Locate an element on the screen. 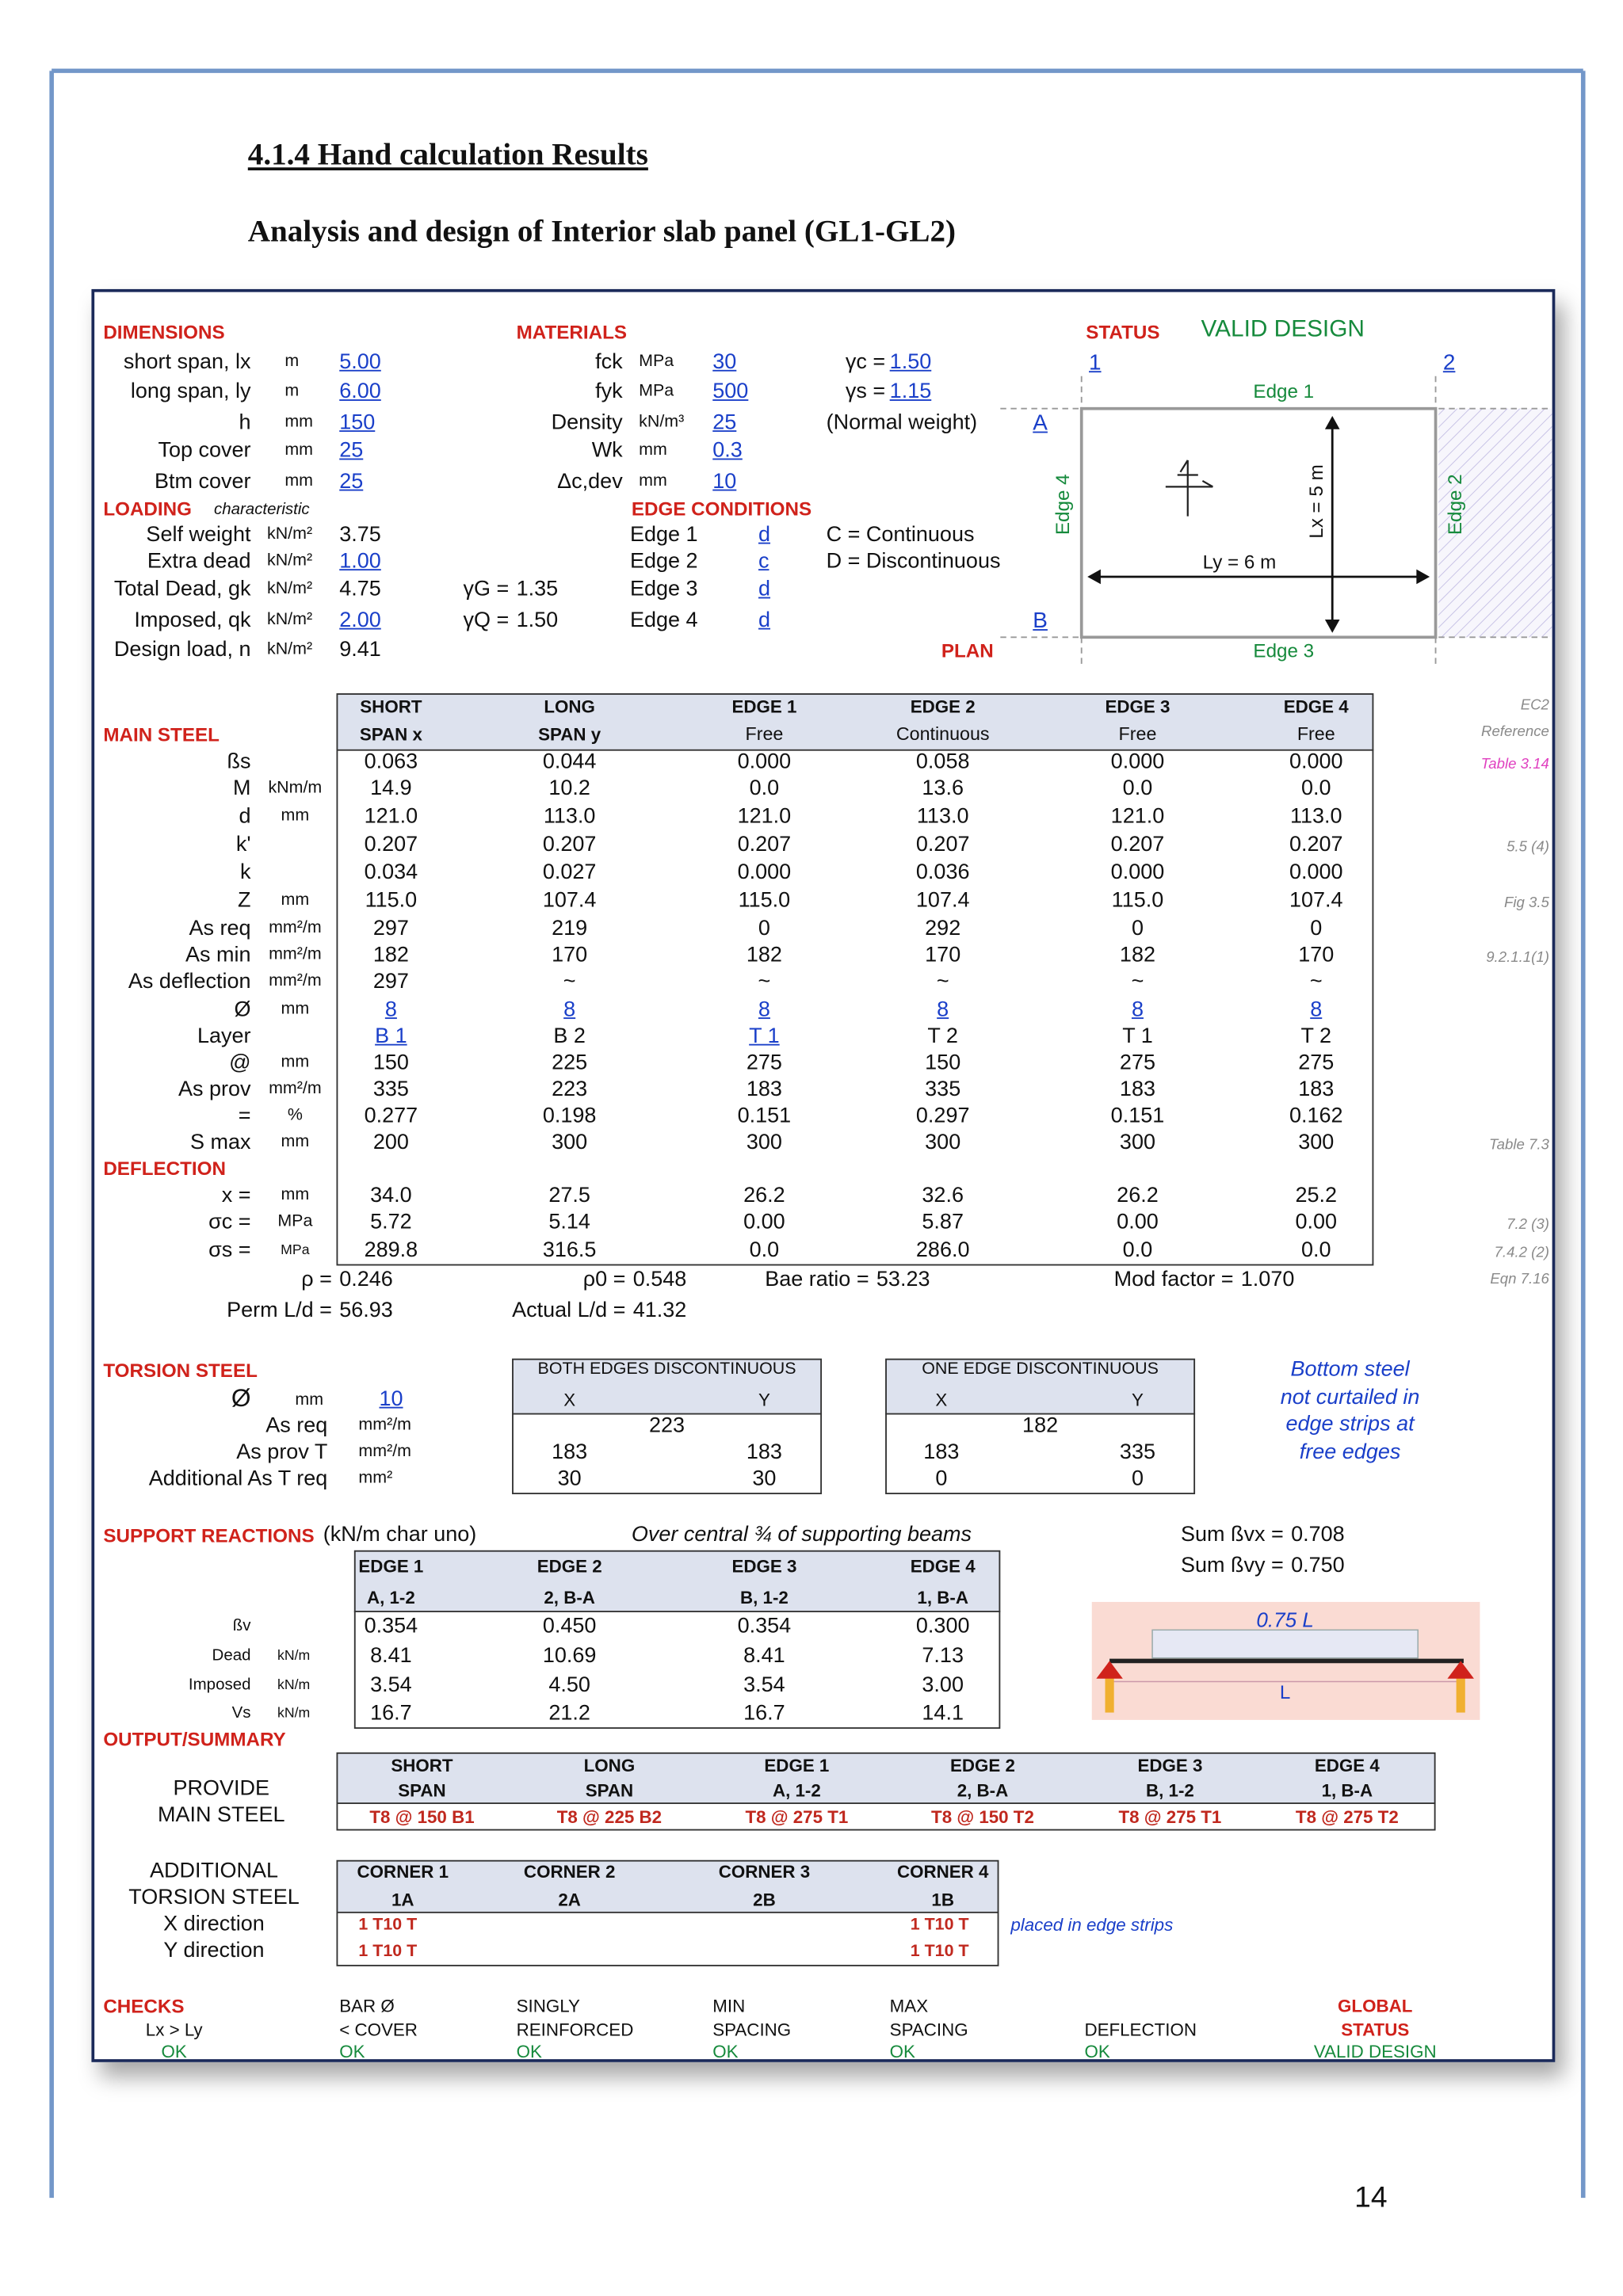 The width and height of the screenshot is (1623, 2296). input-value: 30 is located at coordinates (725, 362).